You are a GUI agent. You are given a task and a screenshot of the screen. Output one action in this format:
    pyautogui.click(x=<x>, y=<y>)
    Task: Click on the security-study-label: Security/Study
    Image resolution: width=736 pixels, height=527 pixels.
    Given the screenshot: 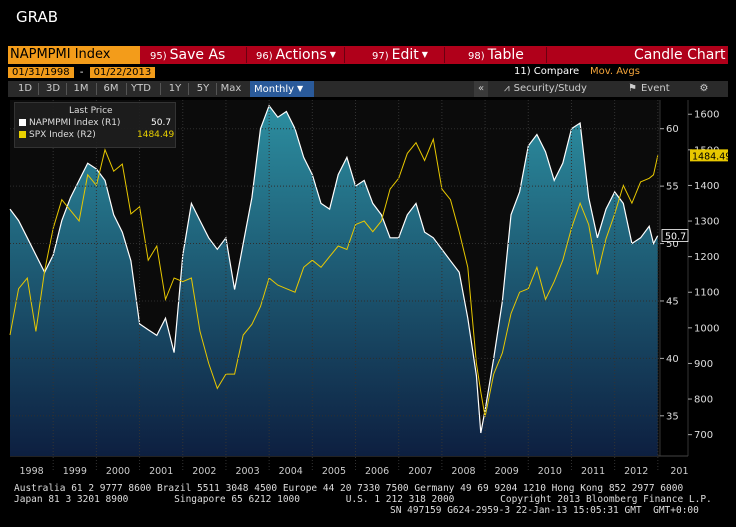 What is the action you would take?
    pyautogui.click(x=550, y=88)
    